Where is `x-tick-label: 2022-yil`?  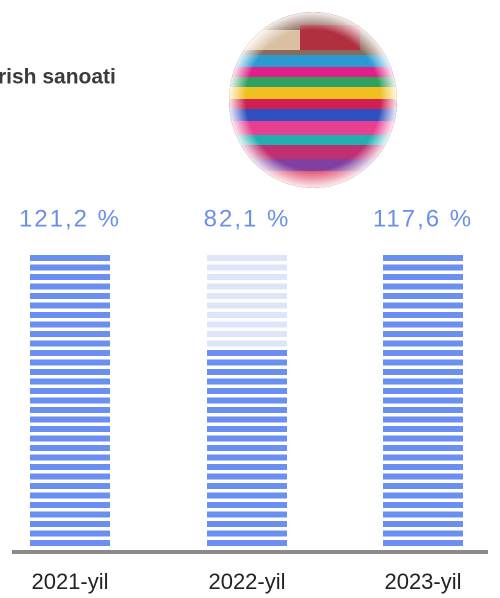
x-tick-label: 2022-yil is located at coordinates (246, 581).